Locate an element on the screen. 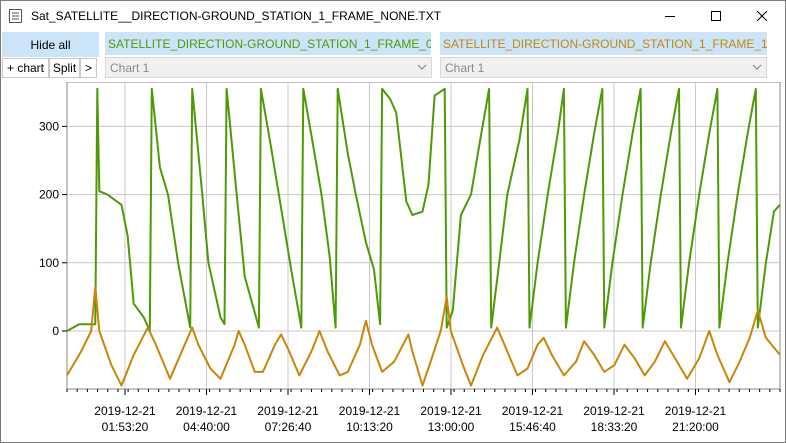  x-tick-label-time: 15:46:40 is located at coordinates (532, 427).